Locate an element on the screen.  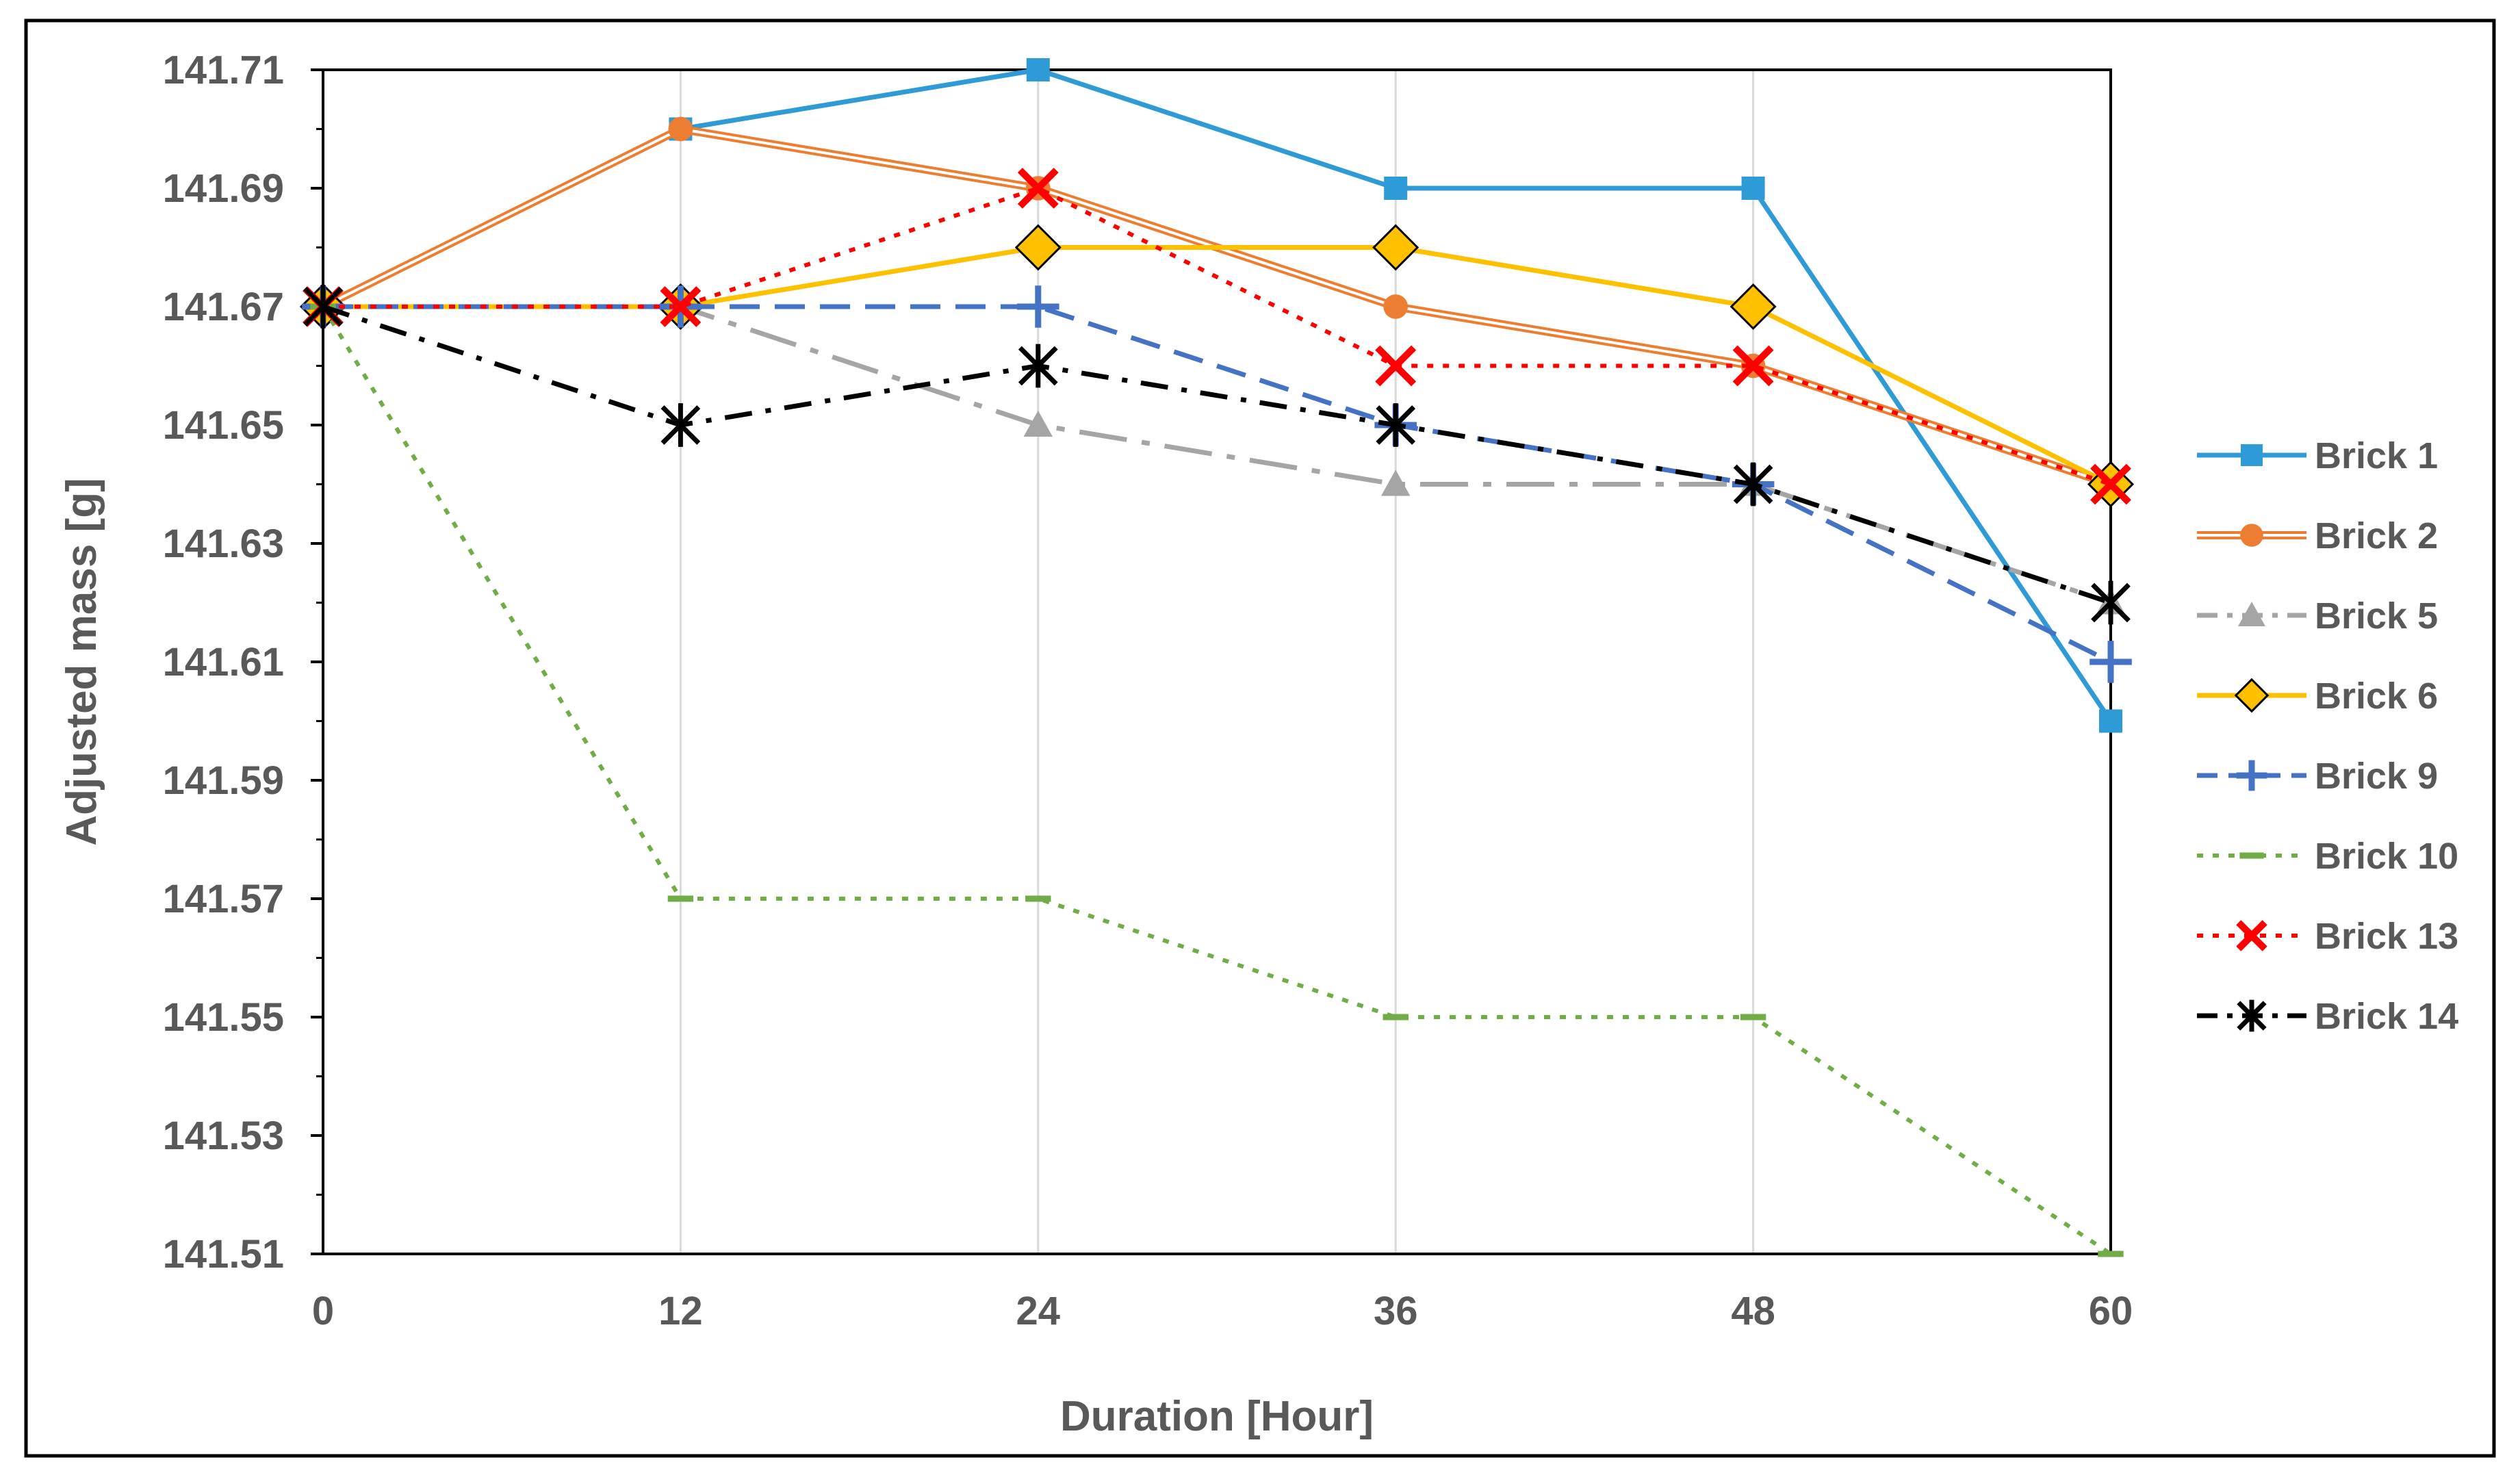
y-tick-label: 141.69 is located at coordinates (223, 189).